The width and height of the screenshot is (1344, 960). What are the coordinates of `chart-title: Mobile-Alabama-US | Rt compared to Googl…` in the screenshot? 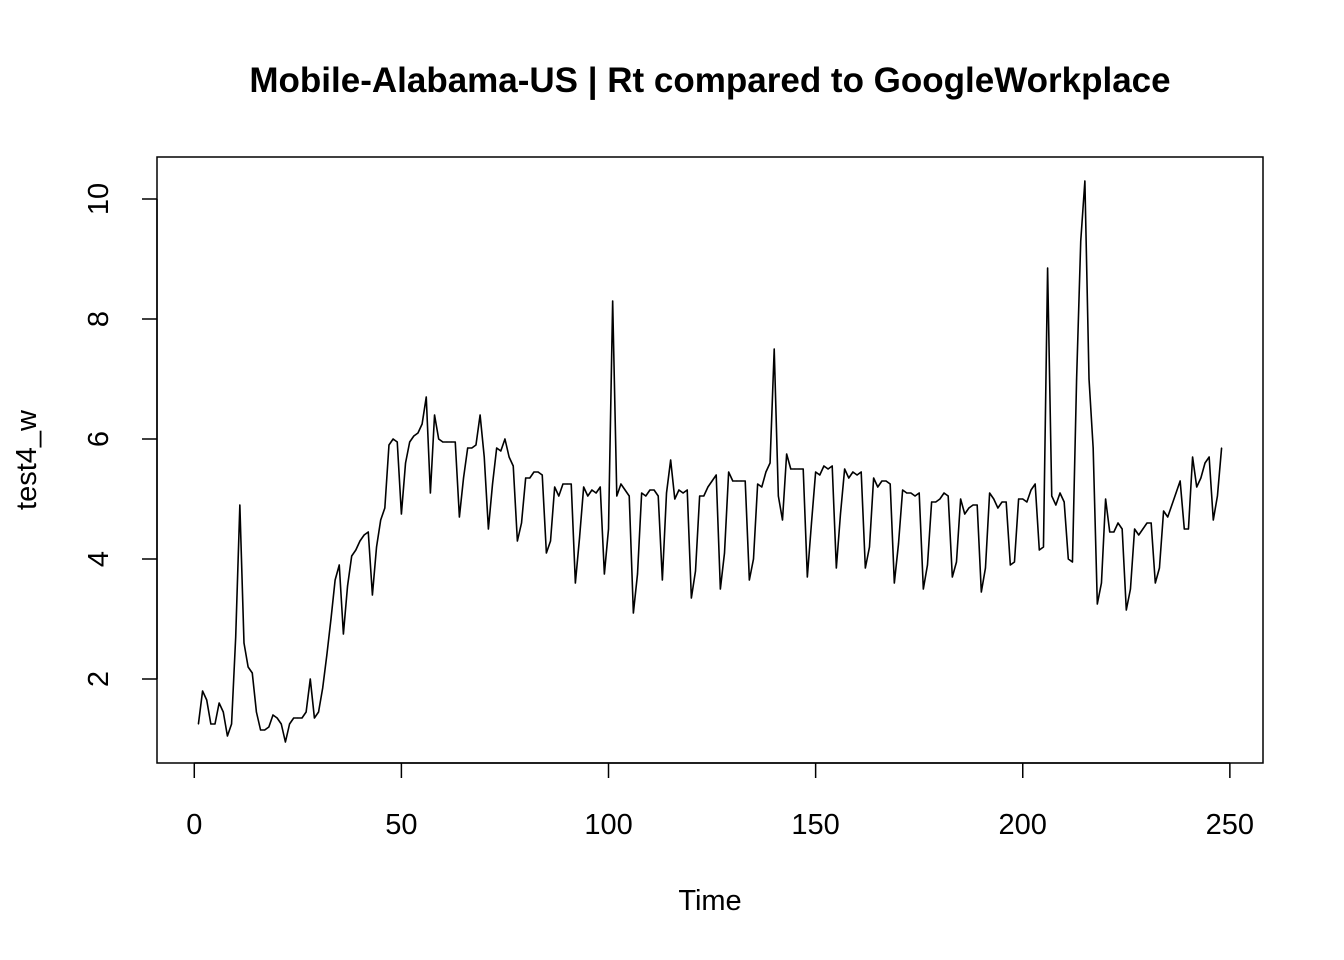 It's located at (709, 80).